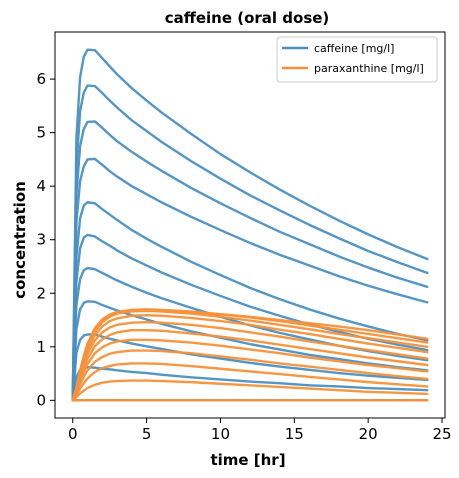  I want to click on x-axis-title: time [hr], so click(247, 460).